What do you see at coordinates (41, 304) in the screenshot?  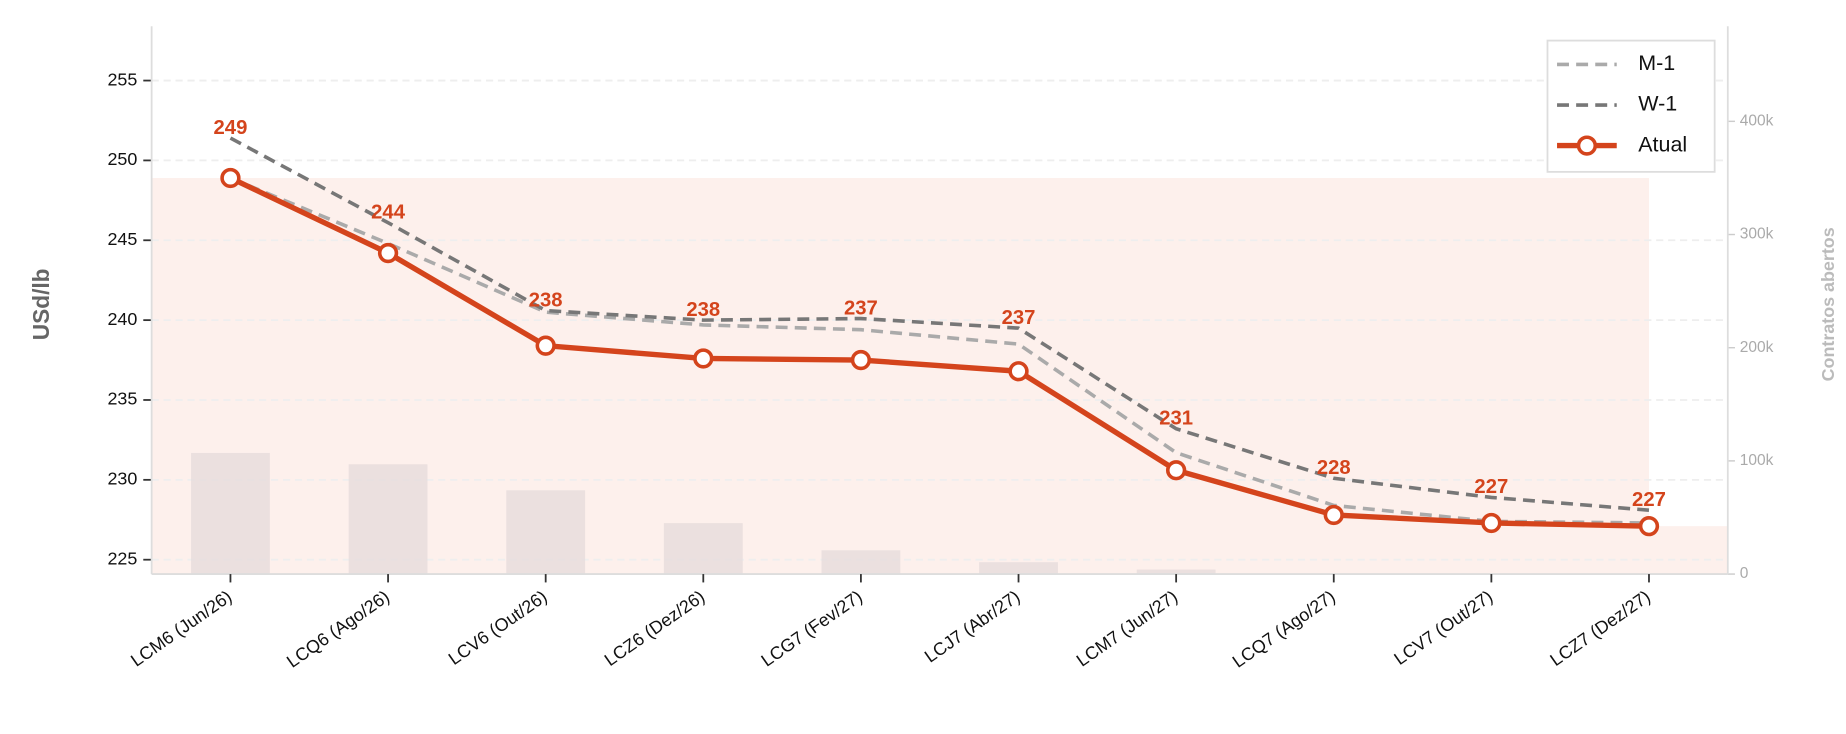 I see `y-axis-label: USd/lb` at bounding box center [41, 304].